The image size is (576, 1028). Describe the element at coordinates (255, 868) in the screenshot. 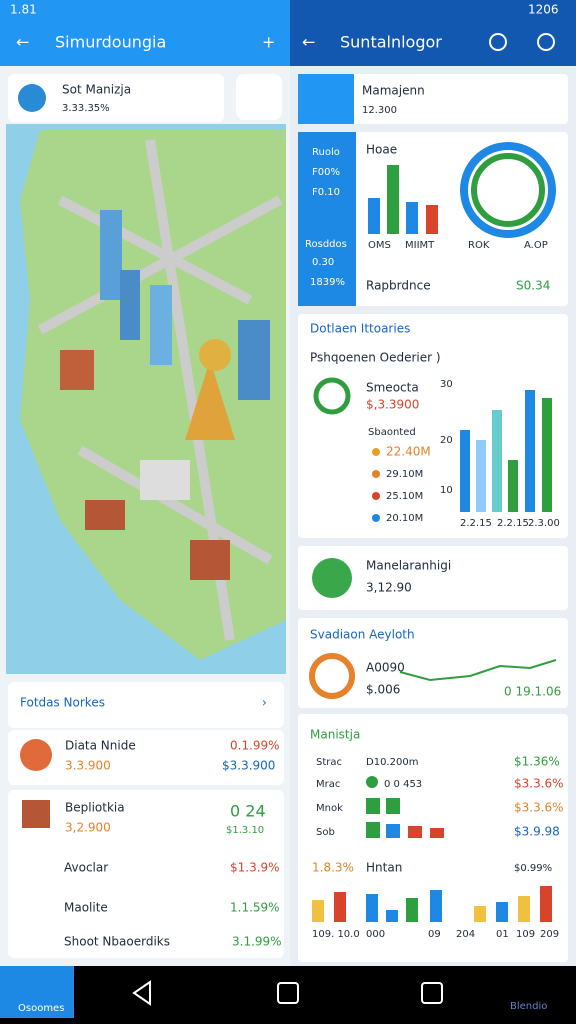

I see `item-value: $1.3.9%` at that location.